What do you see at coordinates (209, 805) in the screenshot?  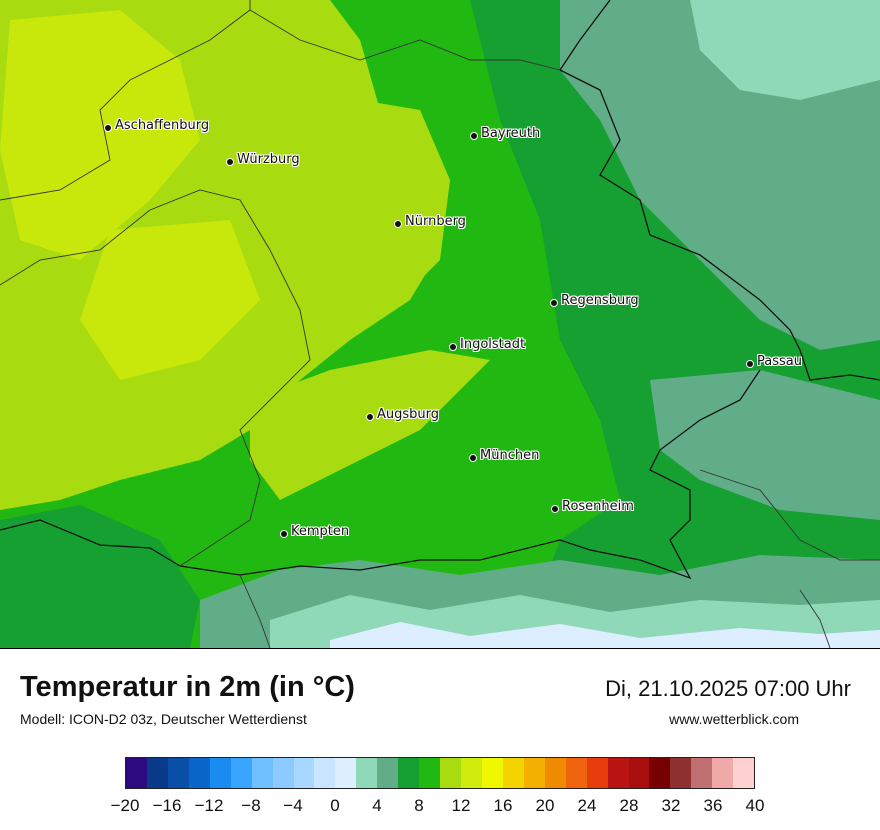 I see `legend-tick-label: −12` at bounding box center [209, 805].